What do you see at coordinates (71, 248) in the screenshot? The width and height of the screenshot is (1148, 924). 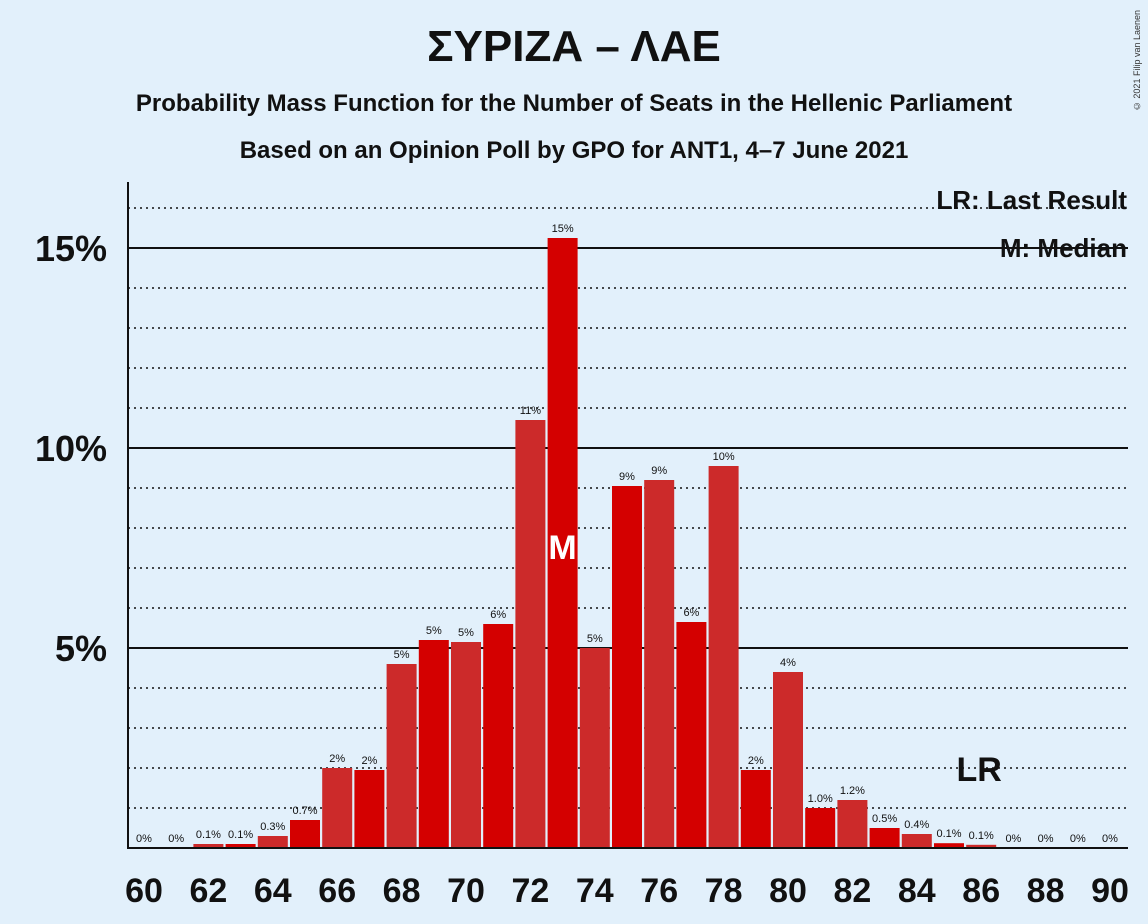 I see `y-tick-label: 15%` at bounding box center [71, 248].